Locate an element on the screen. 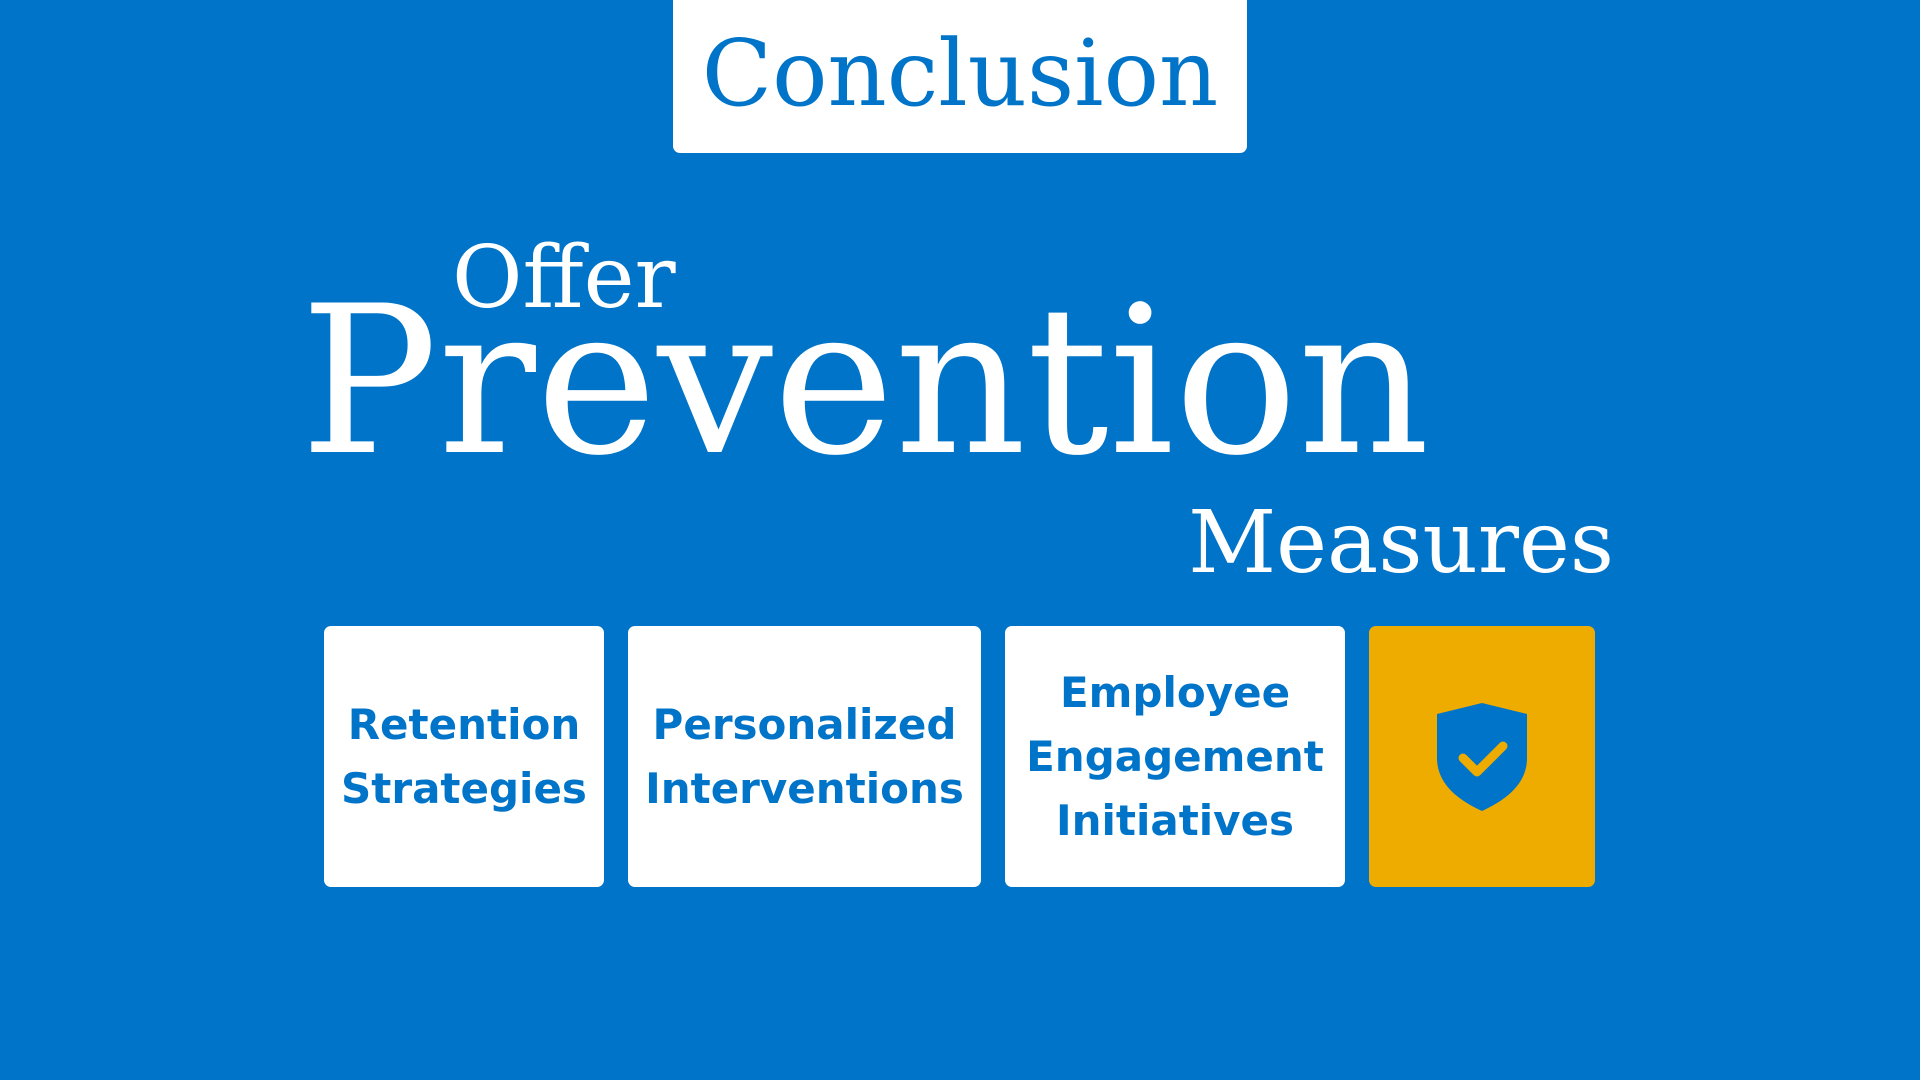 The height and width of the screenshot is (1080, 1920). slide-title: Conclusion is located at coordinates (960, 73).